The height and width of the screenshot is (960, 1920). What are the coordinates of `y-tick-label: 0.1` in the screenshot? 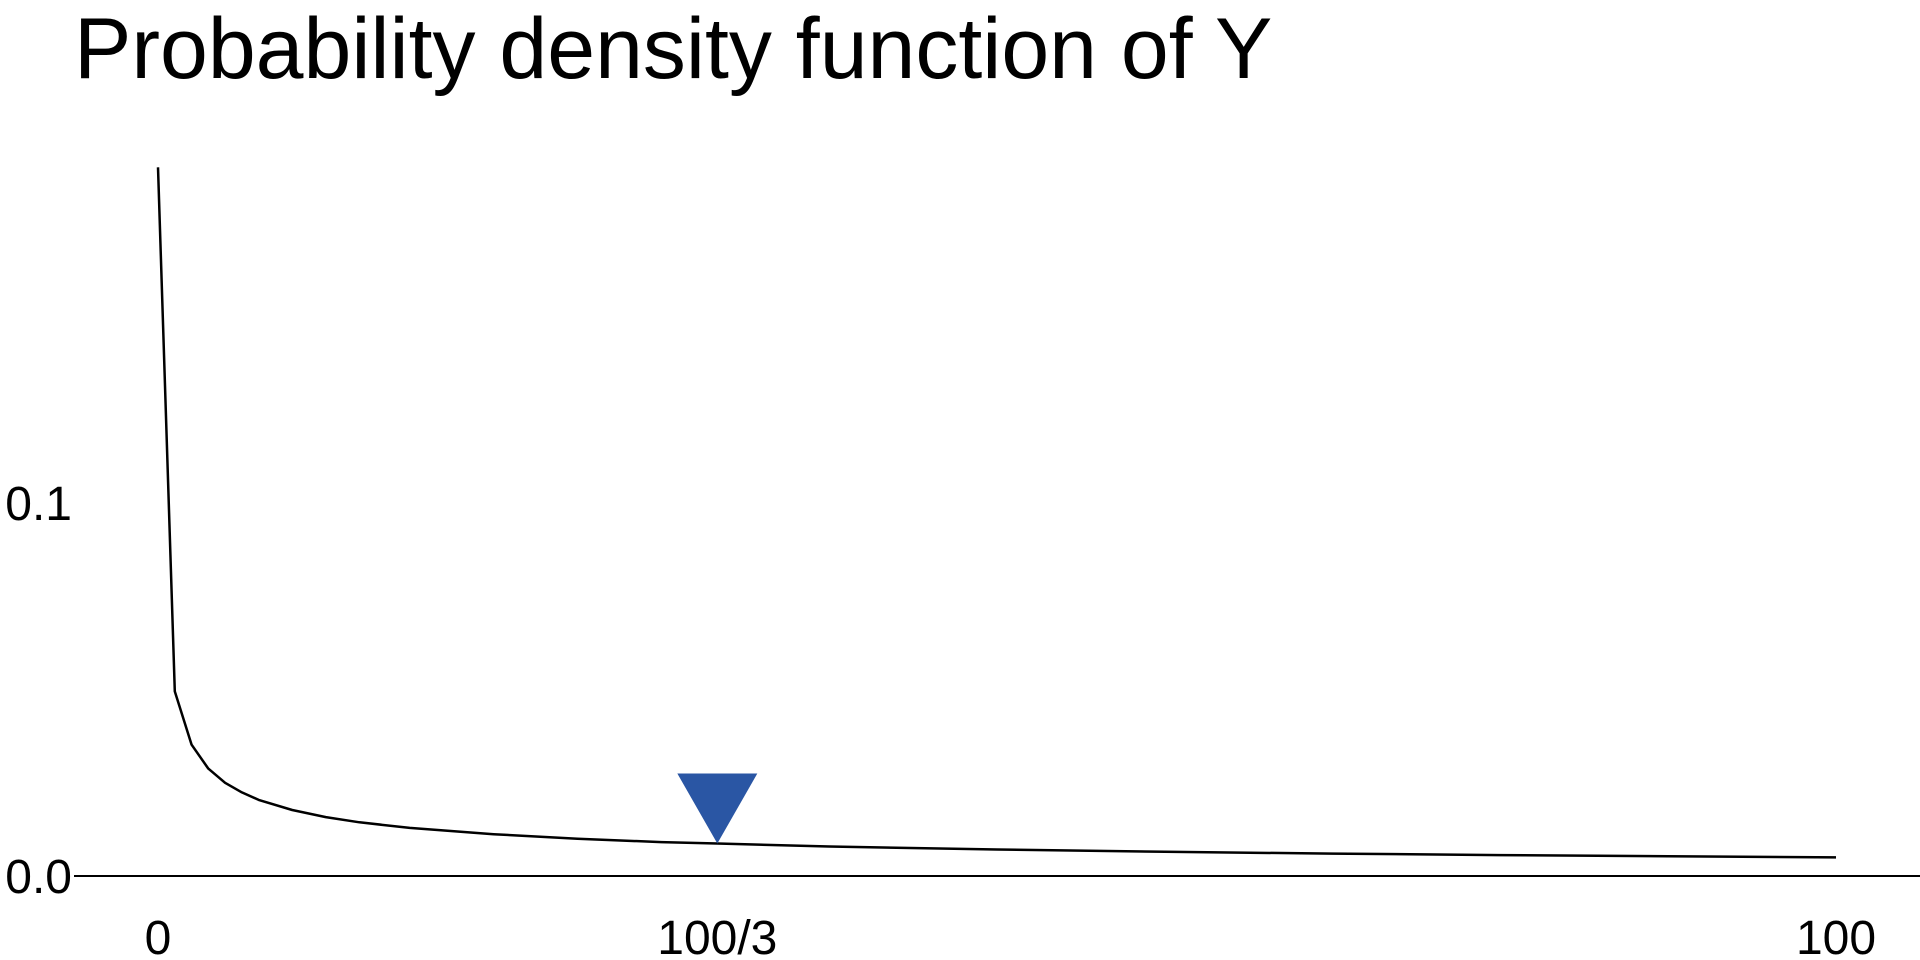 It's located at (38, 504).